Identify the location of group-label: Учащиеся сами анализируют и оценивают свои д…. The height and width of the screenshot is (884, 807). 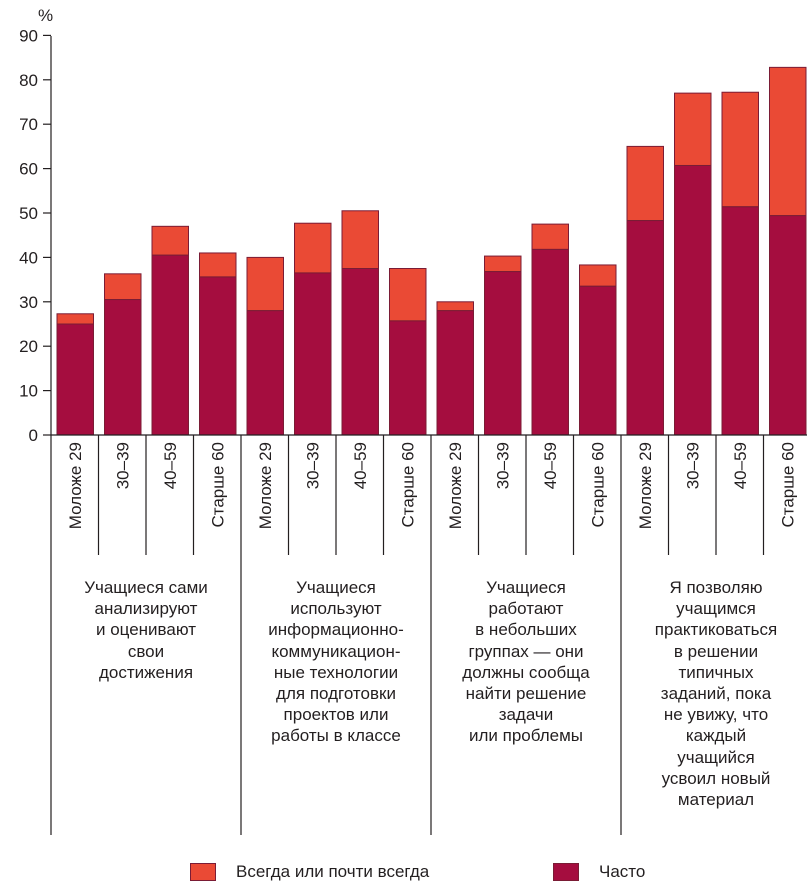
(146, 630).